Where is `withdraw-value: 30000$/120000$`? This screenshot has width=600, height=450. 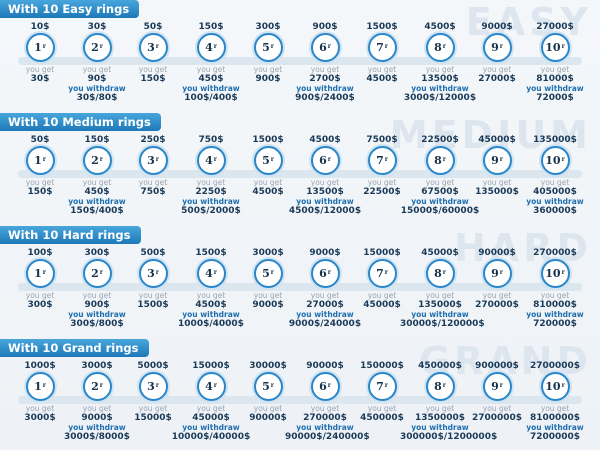
withdraw-value: 30000$/120000$ is located at coordinates (442, 324).